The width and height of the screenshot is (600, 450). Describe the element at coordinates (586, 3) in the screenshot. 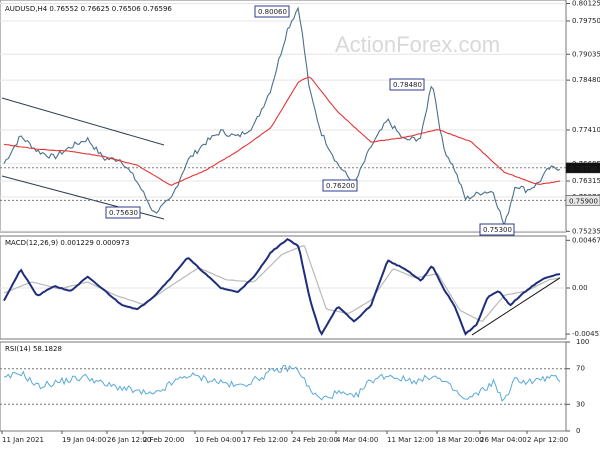

I see `price-axis-label: 0.80125` at that location.